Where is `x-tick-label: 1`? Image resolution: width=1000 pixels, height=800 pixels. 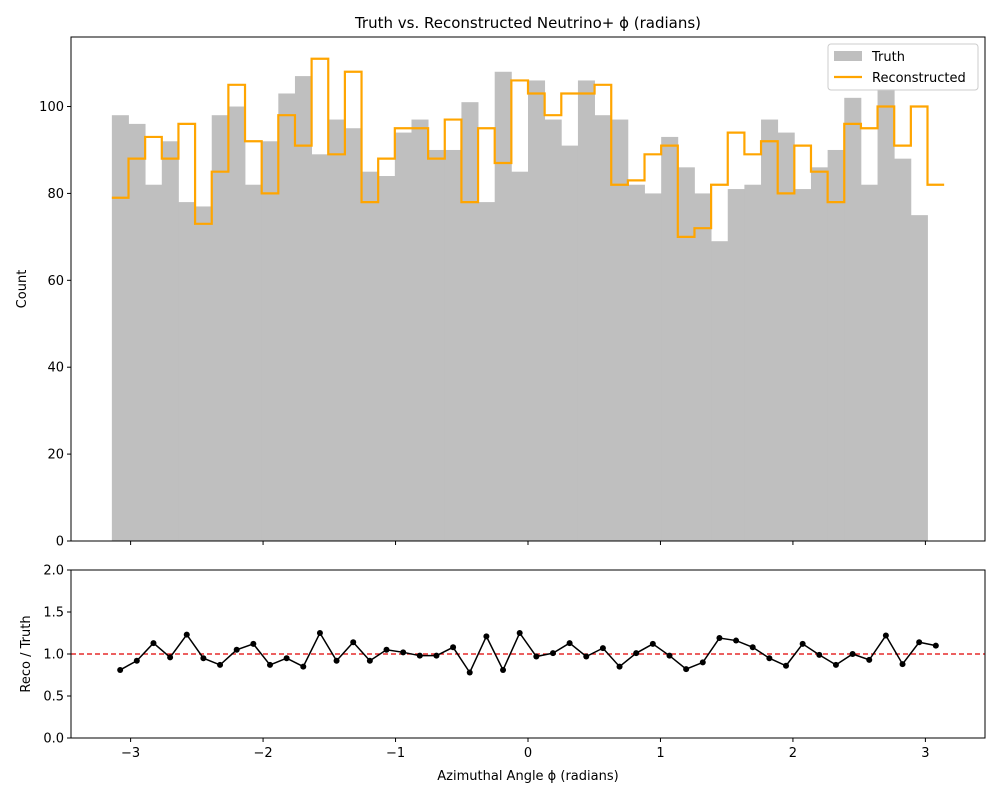
x-tick-label: 1 is located at coordinates (660, 753).